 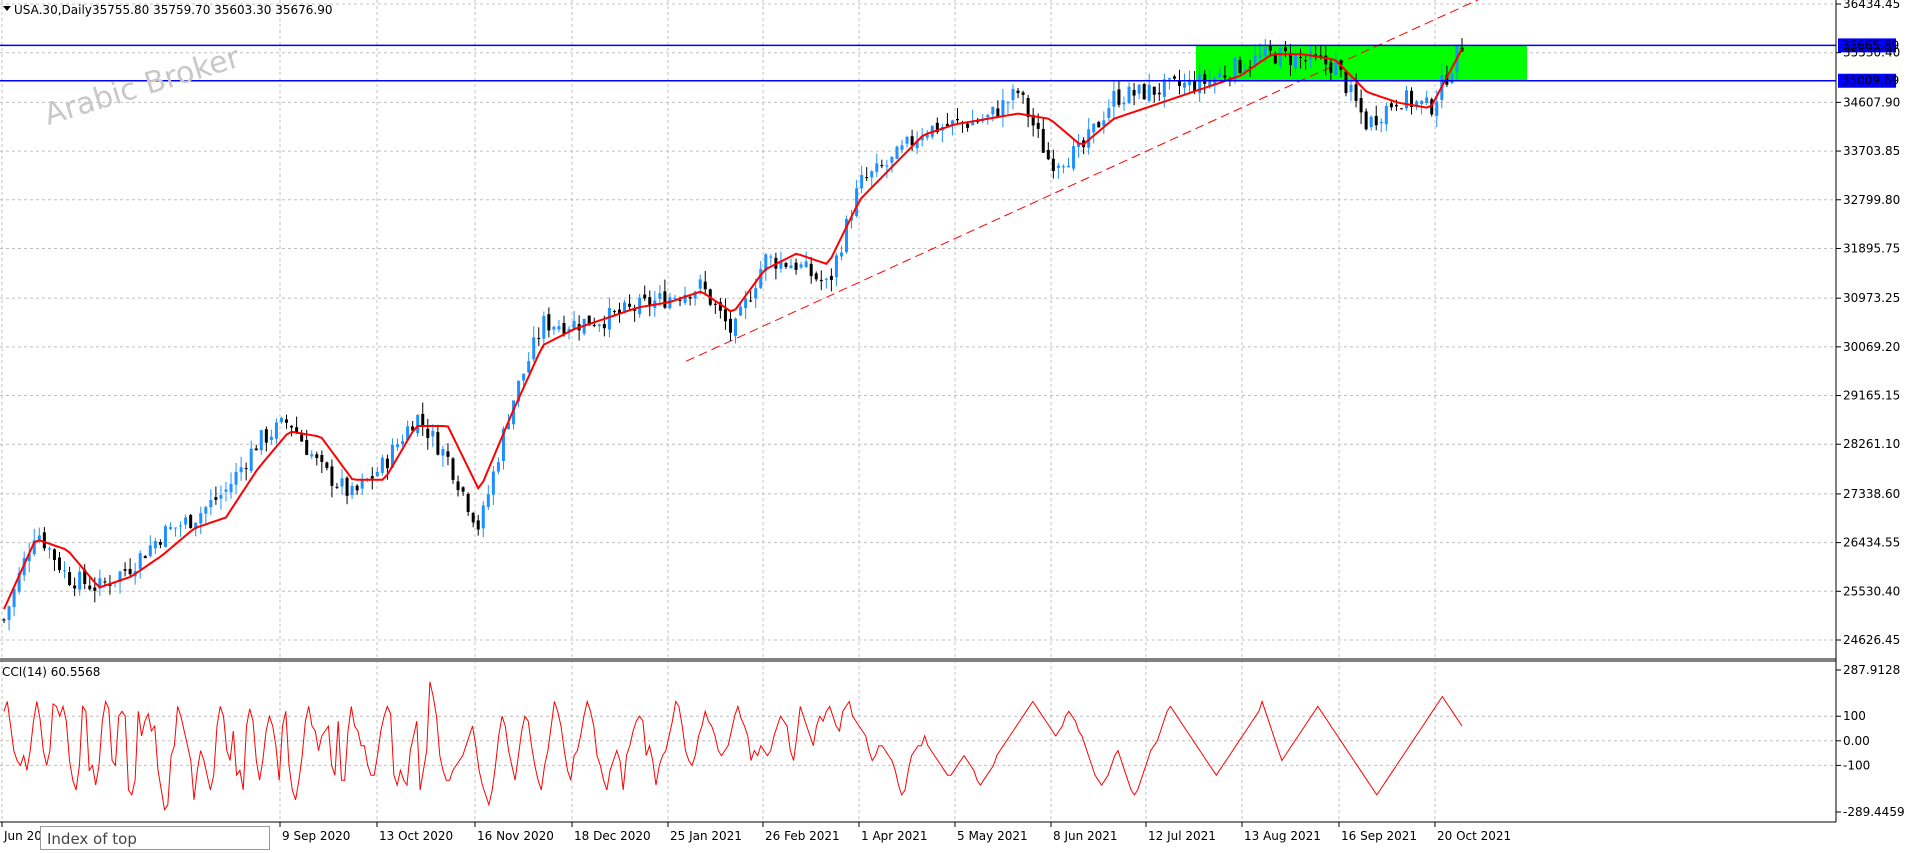 I want to click on header-dropdown-icon, so click(x=7, y=8).